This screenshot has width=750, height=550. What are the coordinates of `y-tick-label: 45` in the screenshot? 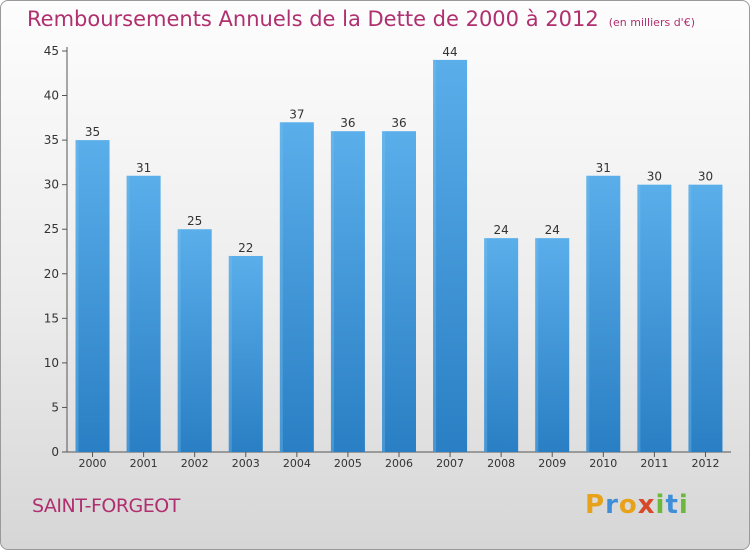 It's located at (51, 51).